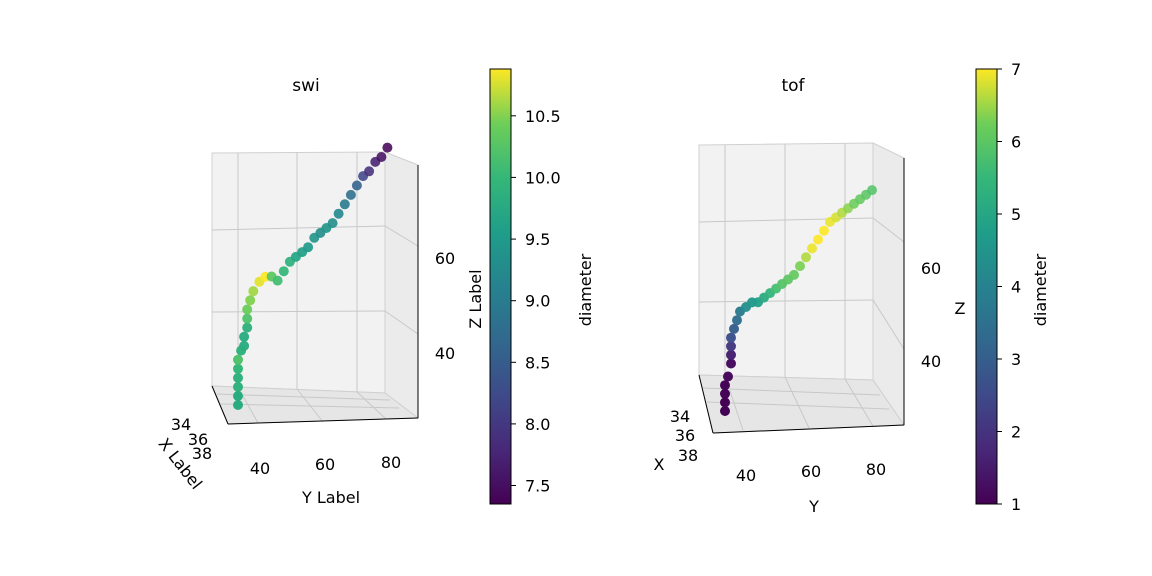  I want to click on colorbar-tick-label: 10.0, so click(543, 177).